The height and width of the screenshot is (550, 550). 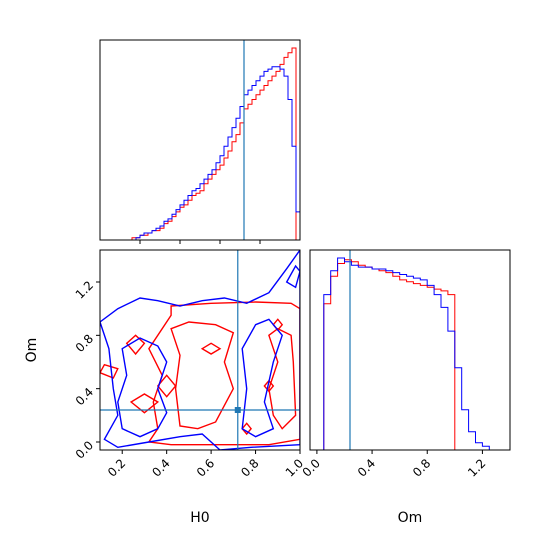 I want to click on xlabel-Om: Om, so click(x=410, y=518).